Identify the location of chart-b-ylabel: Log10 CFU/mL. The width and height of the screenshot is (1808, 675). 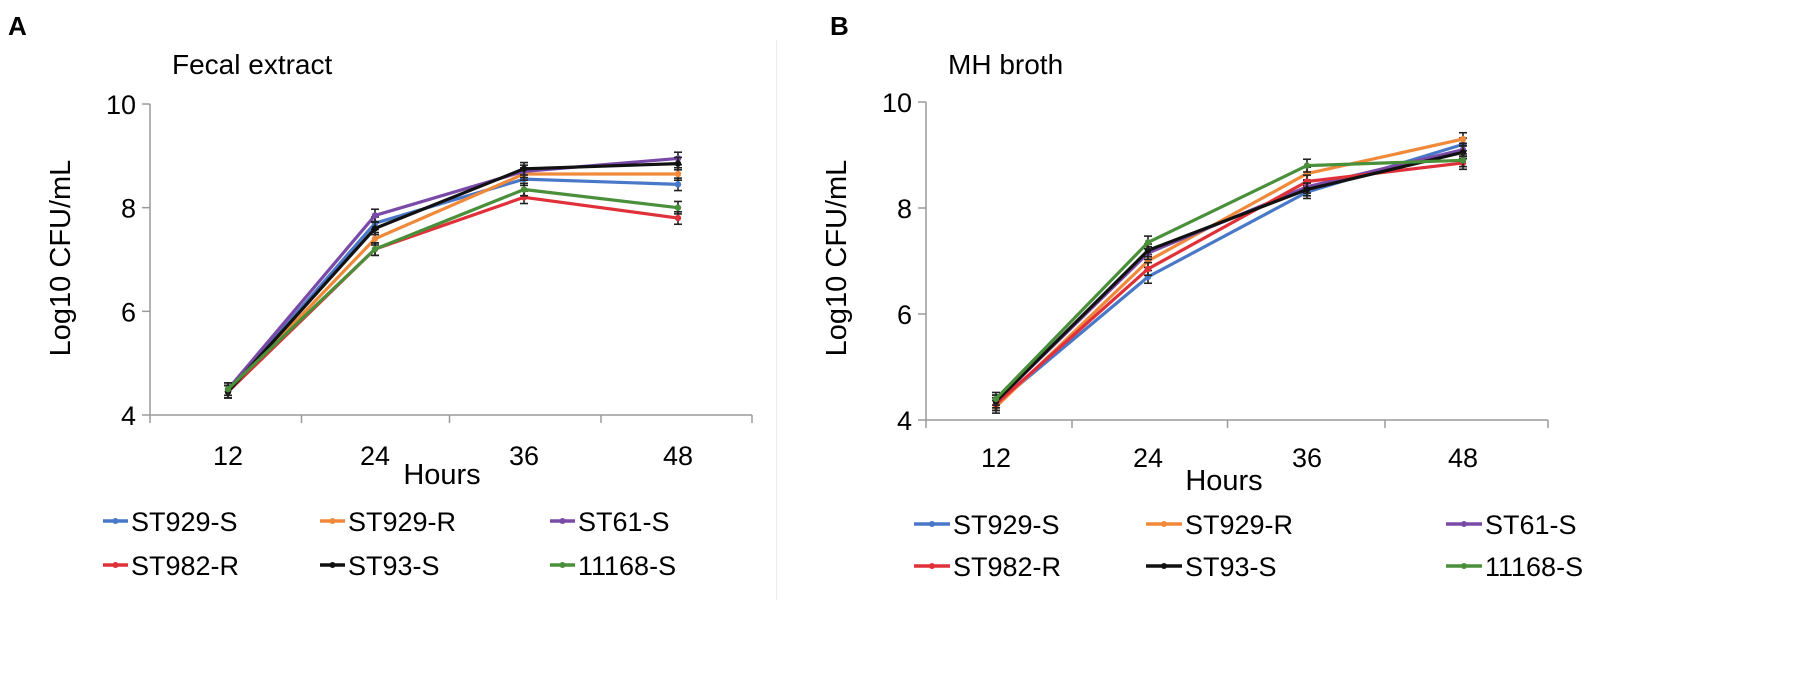
(837, 258).